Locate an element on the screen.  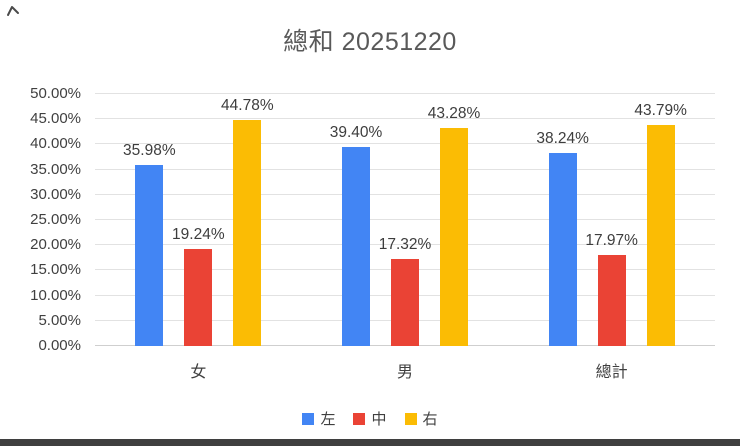
x-axis-category-label: 男 is located at coordinates (405, 372).